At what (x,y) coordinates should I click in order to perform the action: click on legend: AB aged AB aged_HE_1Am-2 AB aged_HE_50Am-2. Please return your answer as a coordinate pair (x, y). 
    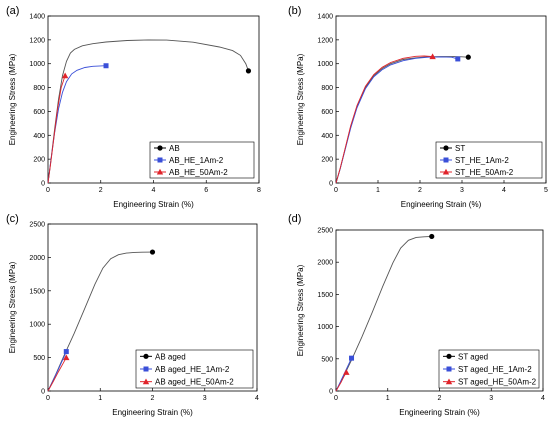
    Looking at the image, I should click on (194, 369).